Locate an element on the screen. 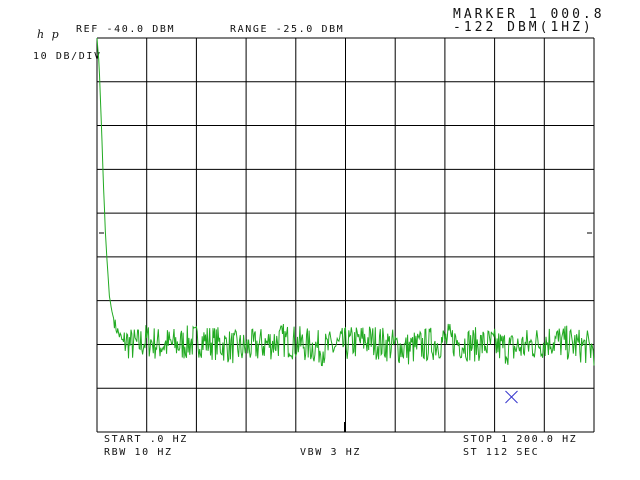  start-frequency-label: START .0 HZ is located at coordinates (146, 439).